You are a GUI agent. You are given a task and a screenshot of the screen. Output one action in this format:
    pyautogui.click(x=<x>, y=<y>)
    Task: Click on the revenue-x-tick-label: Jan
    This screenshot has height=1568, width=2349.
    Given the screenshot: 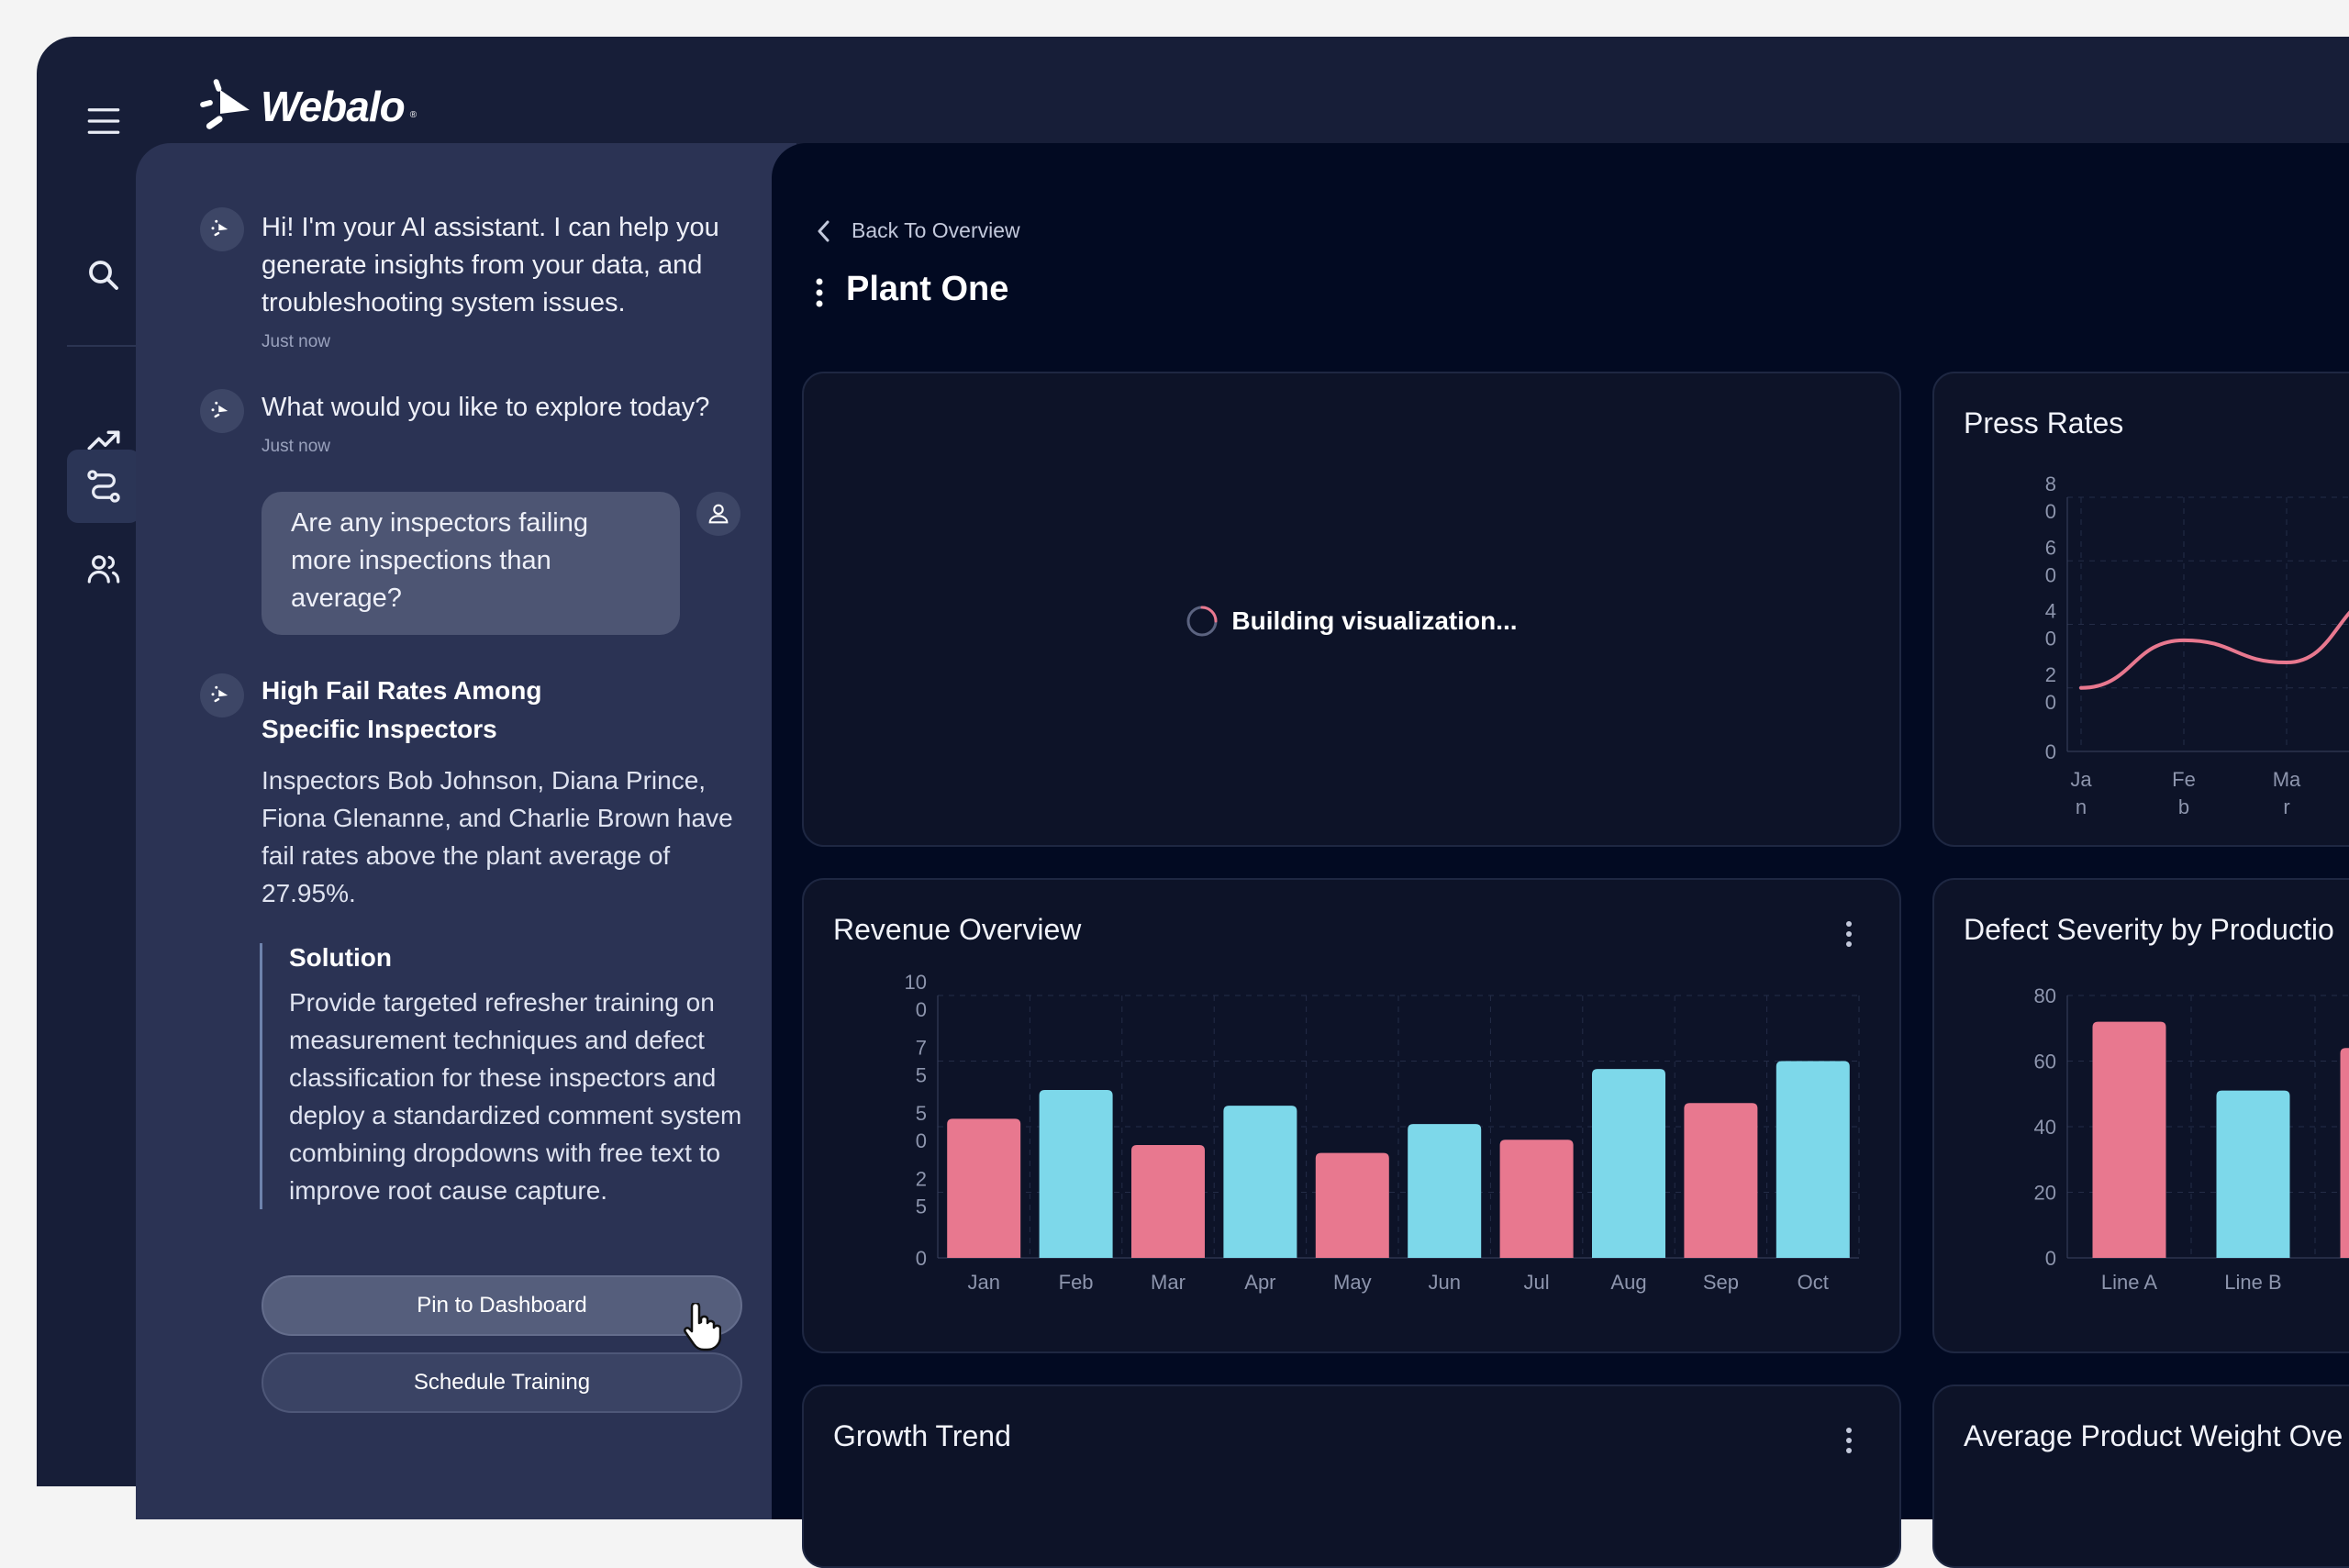 What is the action you would take?
    pyautogui.click(x=983, y=1282)
    